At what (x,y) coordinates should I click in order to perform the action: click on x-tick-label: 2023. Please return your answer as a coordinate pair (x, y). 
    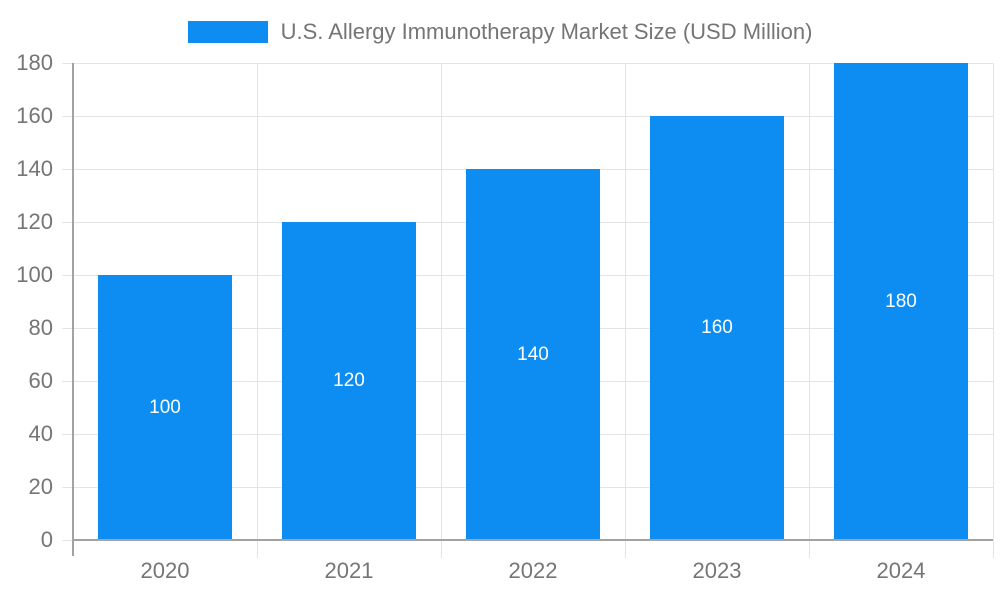
    Looking at the image, I should click on (717, 570).